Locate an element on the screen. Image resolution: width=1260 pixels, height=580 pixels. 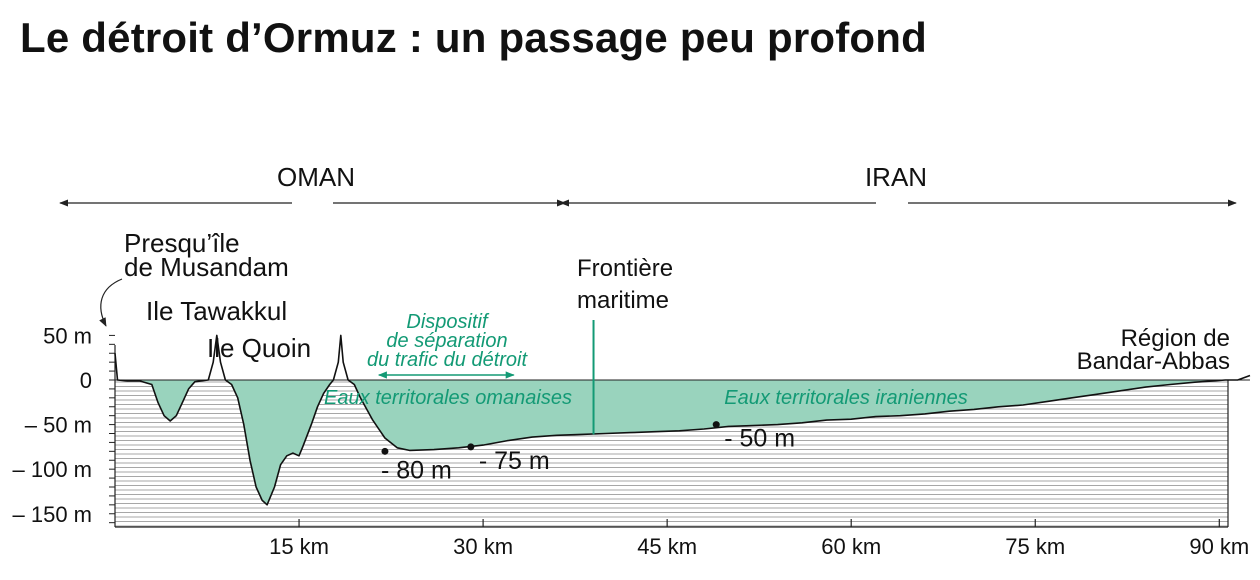
depth-marker-label: - 80 m is located at coordinates (416, 470).